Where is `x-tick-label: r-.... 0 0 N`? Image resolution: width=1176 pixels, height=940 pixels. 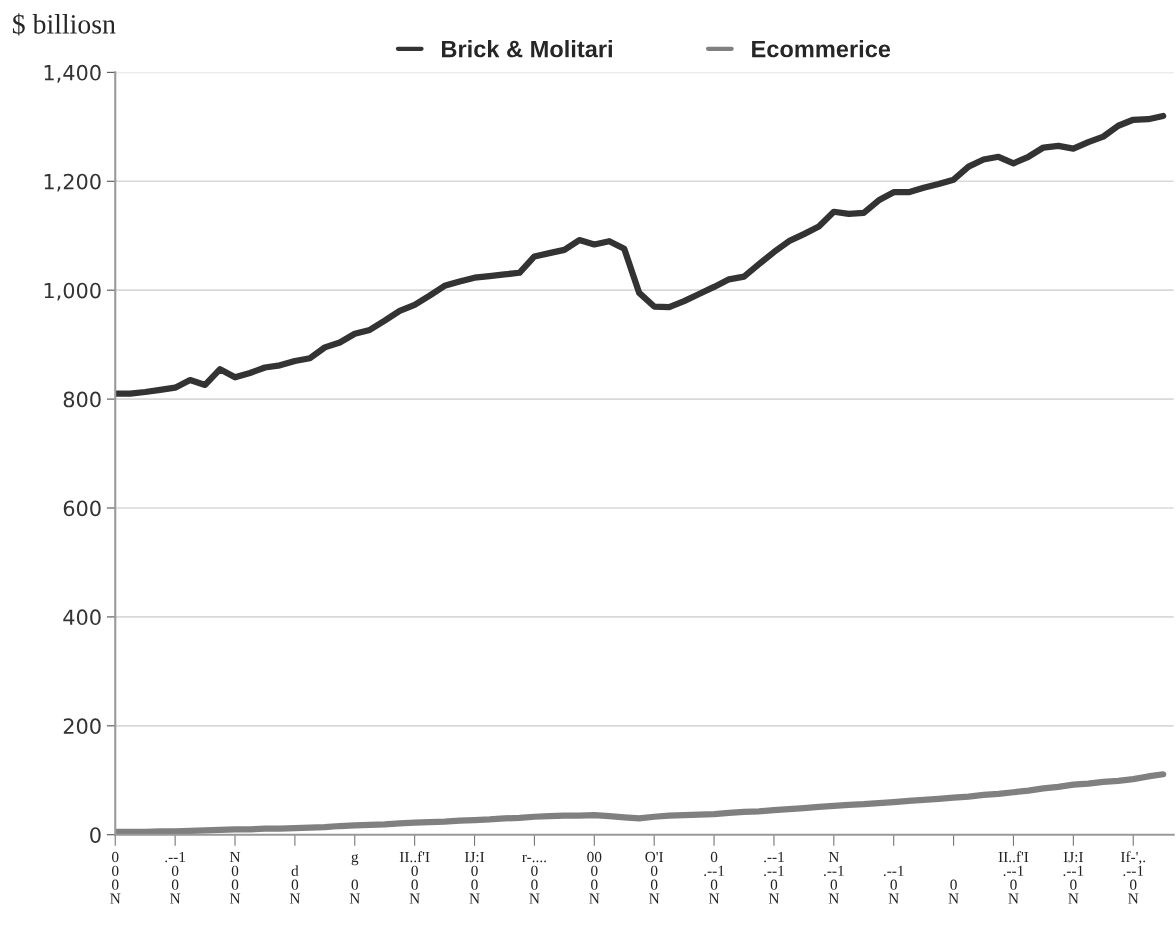
x-tick-label: r-.... 0 0 N is located at coordinates (534, 879).